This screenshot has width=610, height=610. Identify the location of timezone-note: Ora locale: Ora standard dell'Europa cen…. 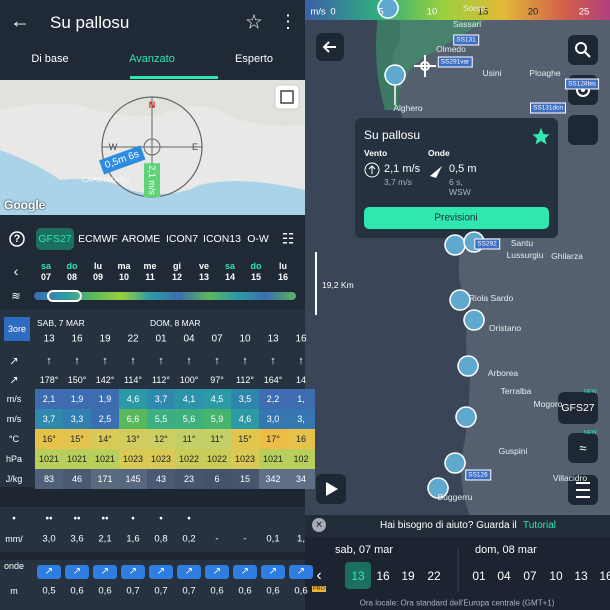
(457, 603).